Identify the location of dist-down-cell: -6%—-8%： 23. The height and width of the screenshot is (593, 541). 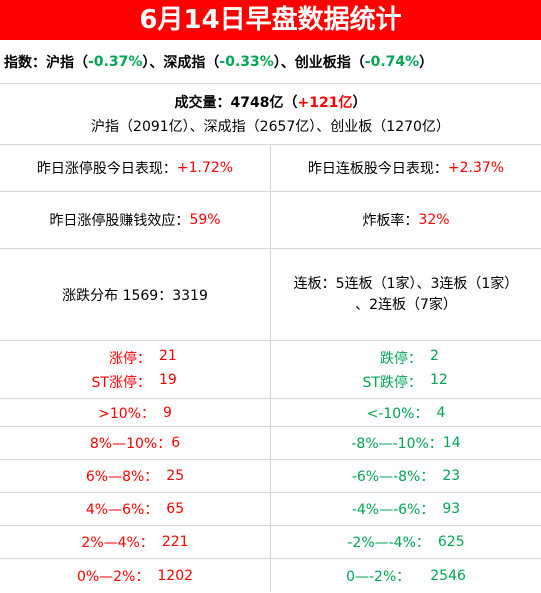
(405, 476).